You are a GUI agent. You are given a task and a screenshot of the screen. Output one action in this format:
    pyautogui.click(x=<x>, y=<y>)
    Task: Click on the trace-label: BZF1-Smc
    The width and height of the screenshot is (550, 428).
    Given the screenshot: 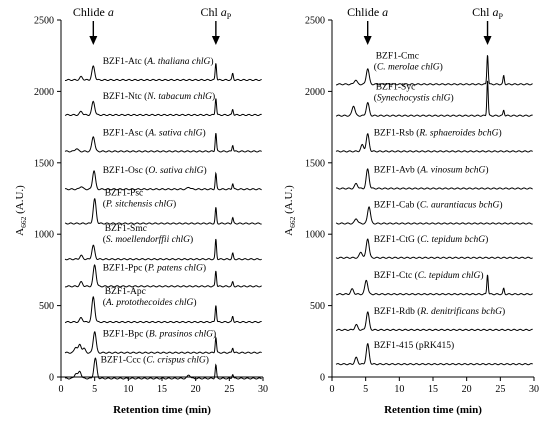 What is the action you would take?
    pyautogui.click(x=126, y=229)
    